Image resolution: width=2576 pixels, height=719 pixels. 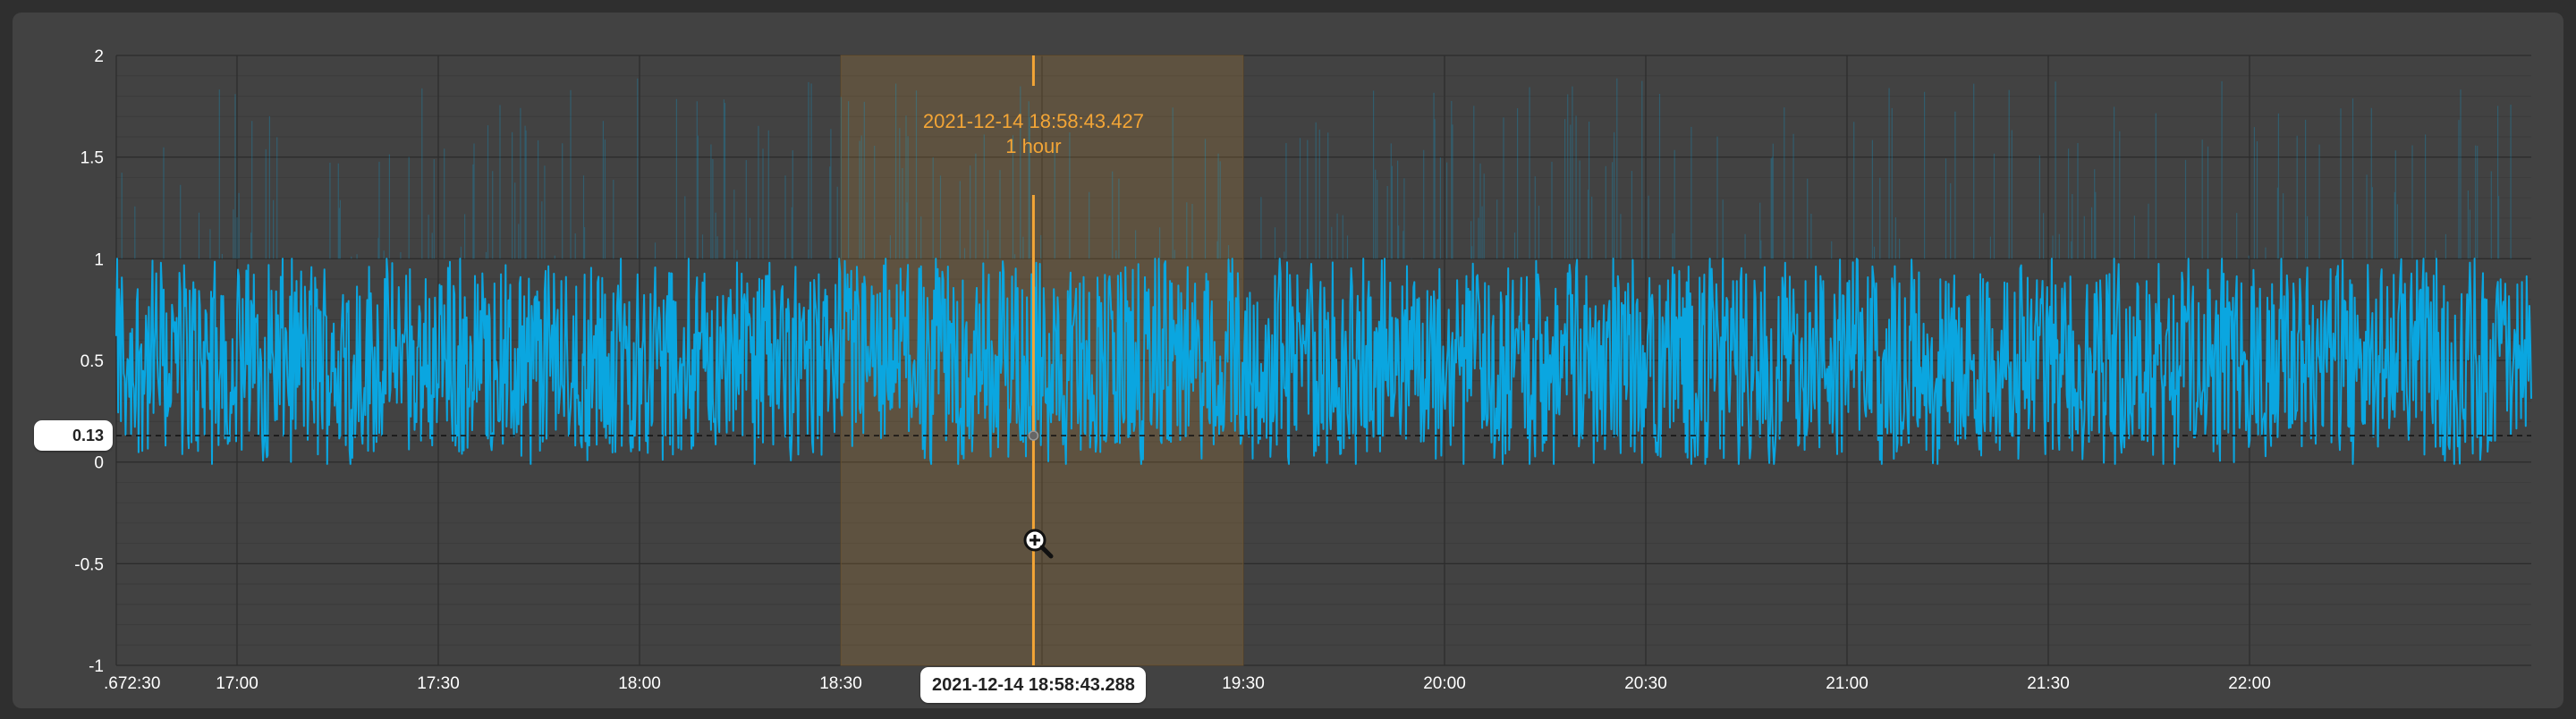 What do you see at coordinates (92, 361) in the screenshot?
I see `y-tick-label: 0.5` at bounding box center [92, 361].